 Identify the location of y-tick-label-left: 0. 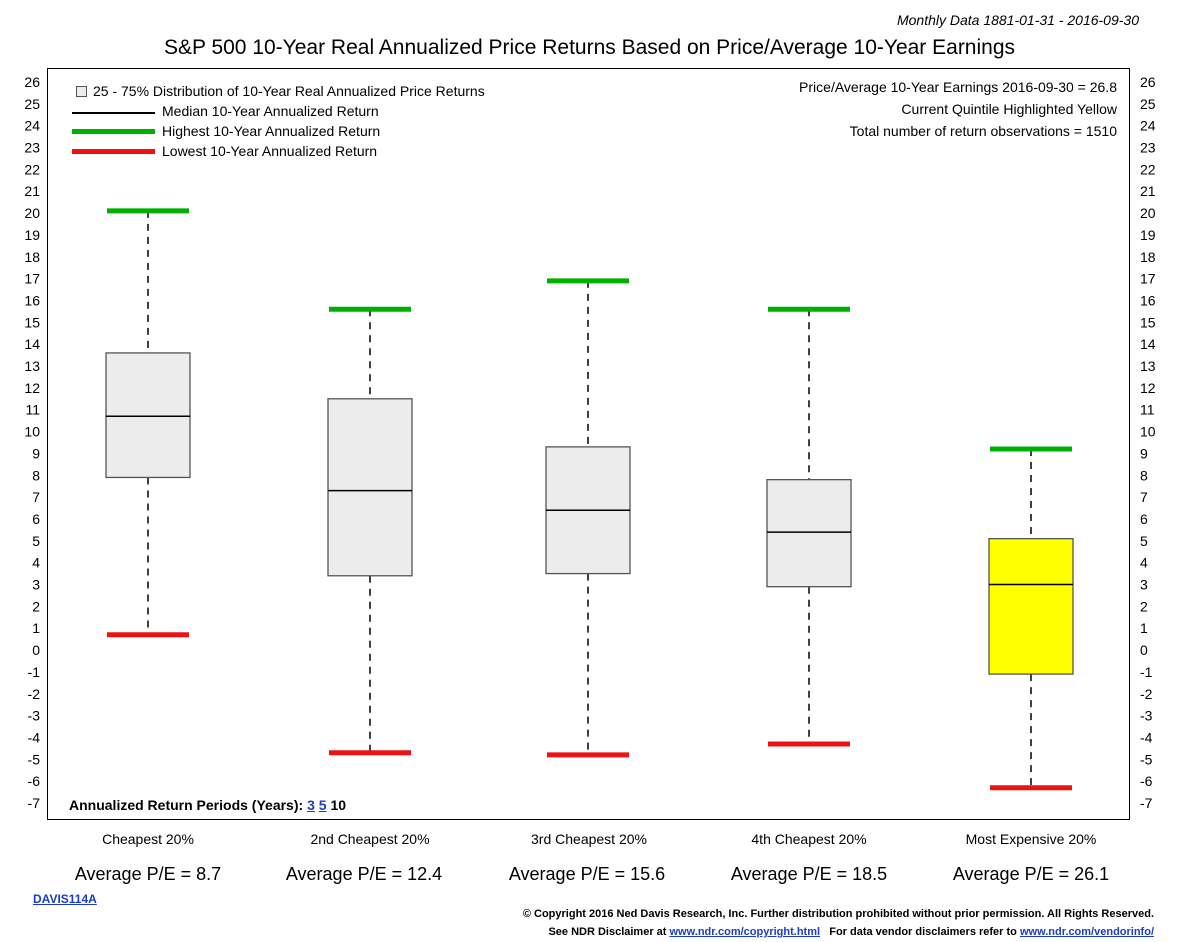
(36, 650).